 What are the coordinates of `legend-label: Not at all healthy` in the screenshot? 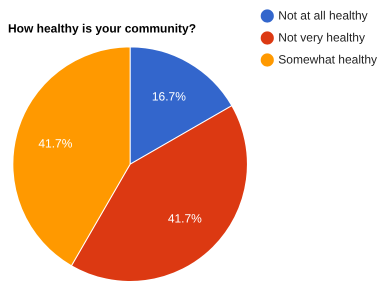 It's located at (323, 15).